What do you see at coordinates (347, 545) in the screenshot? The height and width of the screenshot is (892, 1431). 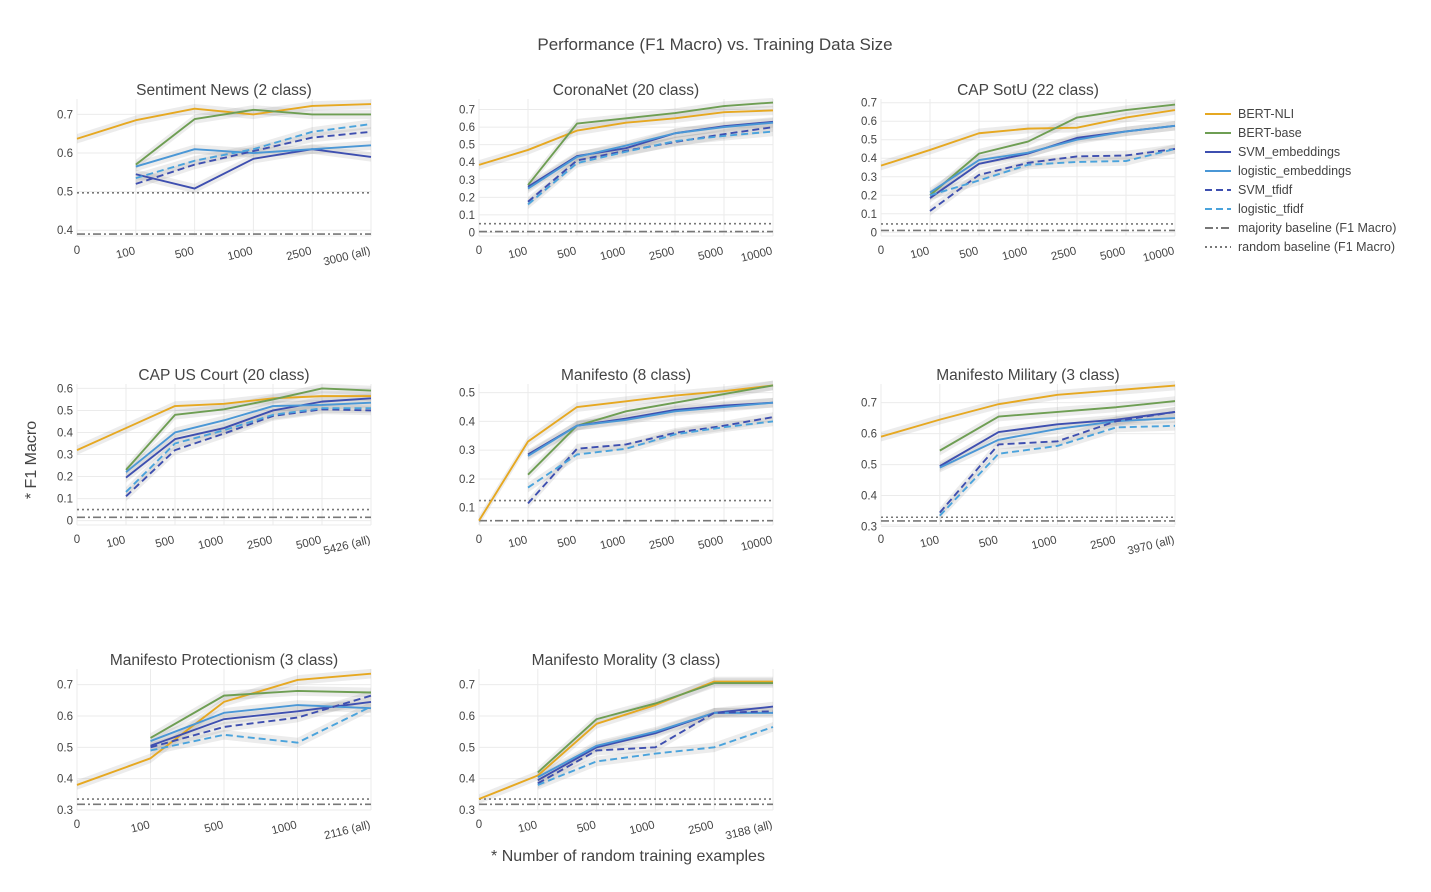 I see `x-tick-label: 5426 (all)` at bounding box center [347, 545].